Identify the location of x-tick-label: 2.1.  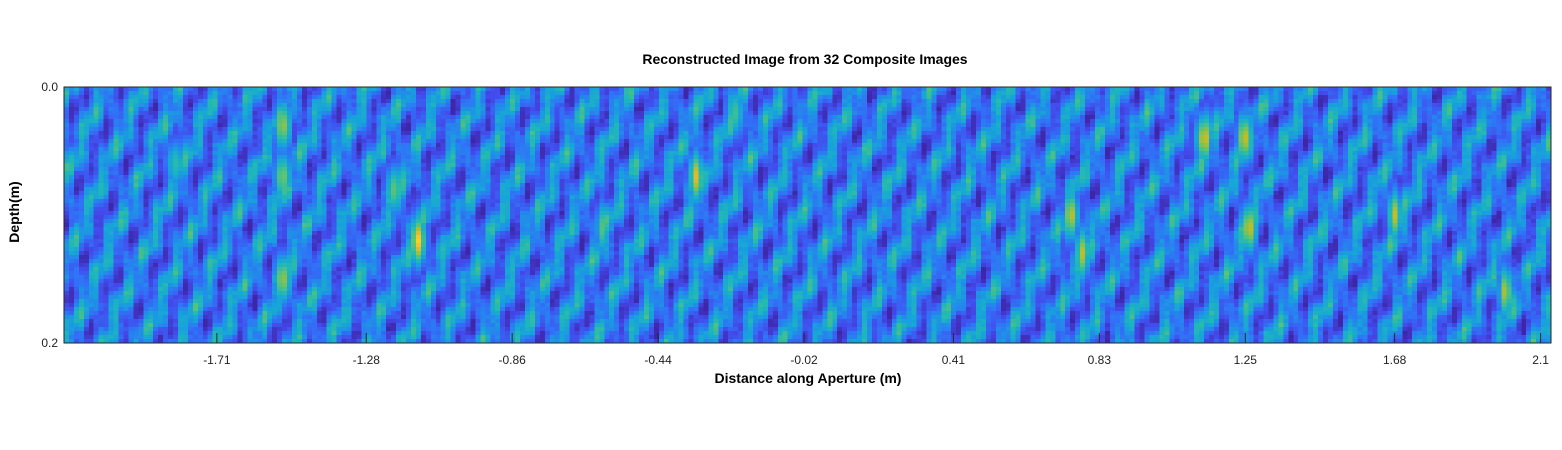
(1540, 360).